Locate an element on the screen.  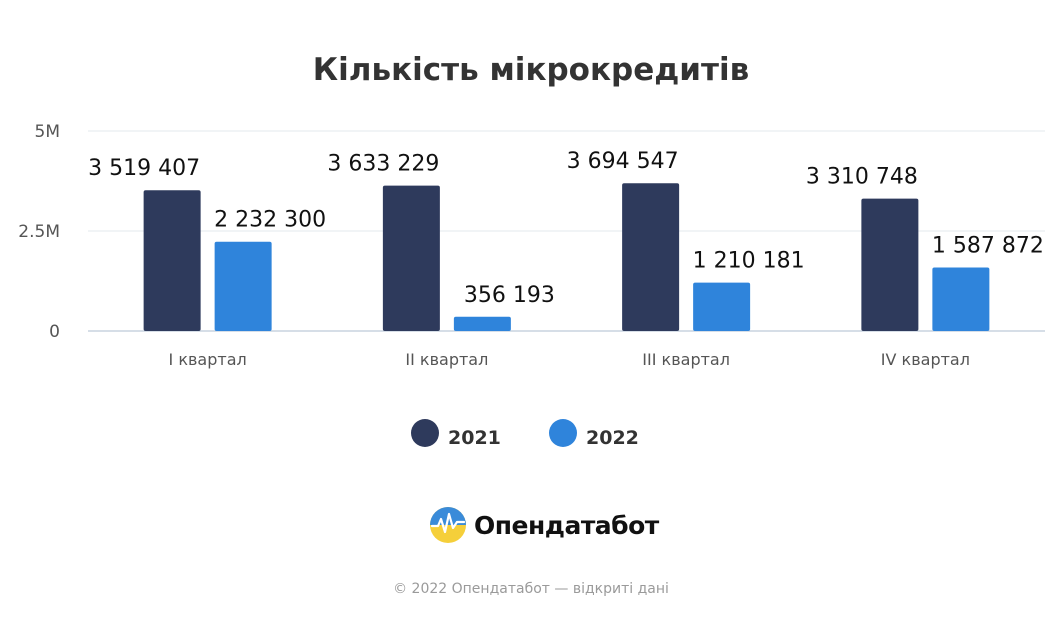
y-tick-label: 5M is located at coordinates (47, 132).